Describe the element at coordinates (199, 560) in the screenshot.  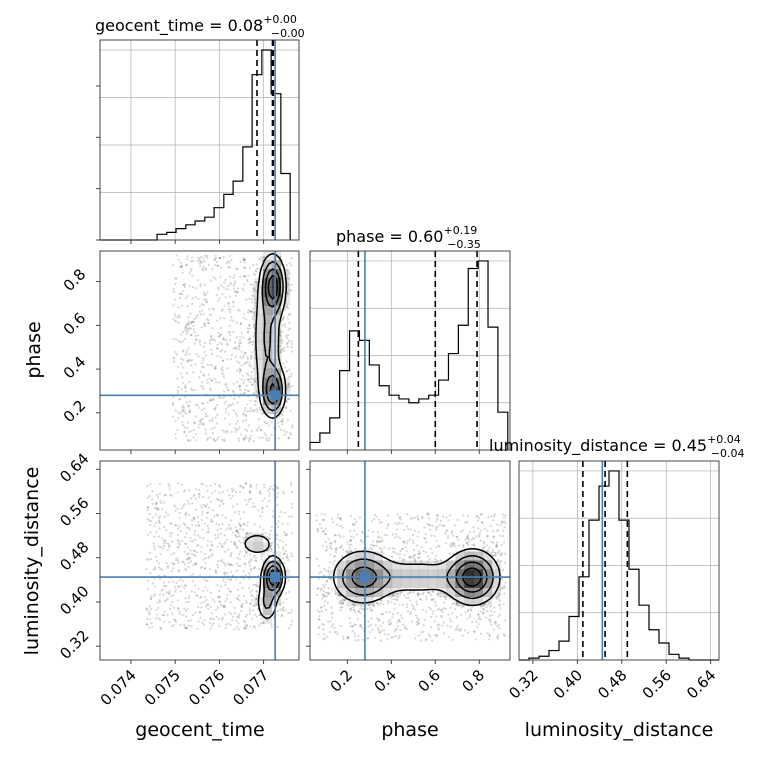
I see `panel-luminosity-distance-vs-geocent-time` at that location.